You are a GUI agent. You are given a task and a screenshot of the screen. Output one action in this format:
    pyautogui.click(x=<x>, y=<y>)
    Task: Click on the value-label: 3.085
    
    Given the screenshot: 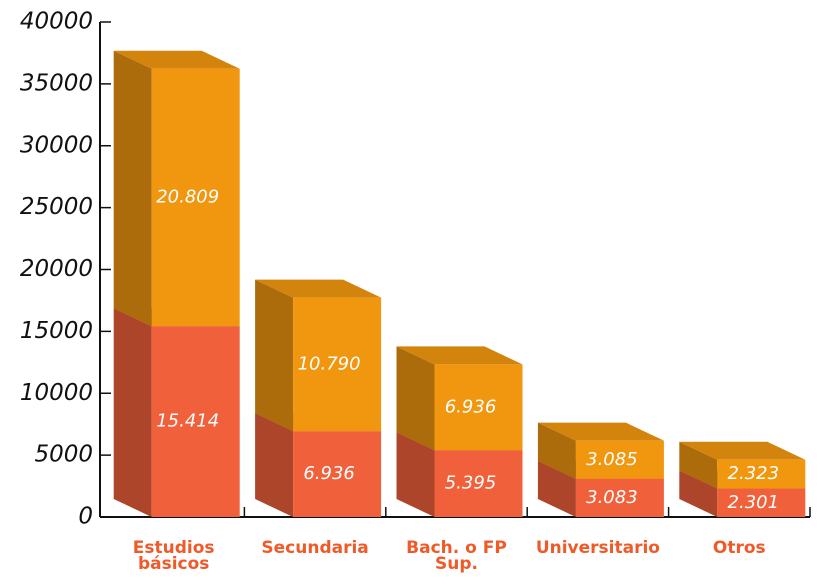 What is the action you would take?
    pyautogui.click(x=612, y=459)
    